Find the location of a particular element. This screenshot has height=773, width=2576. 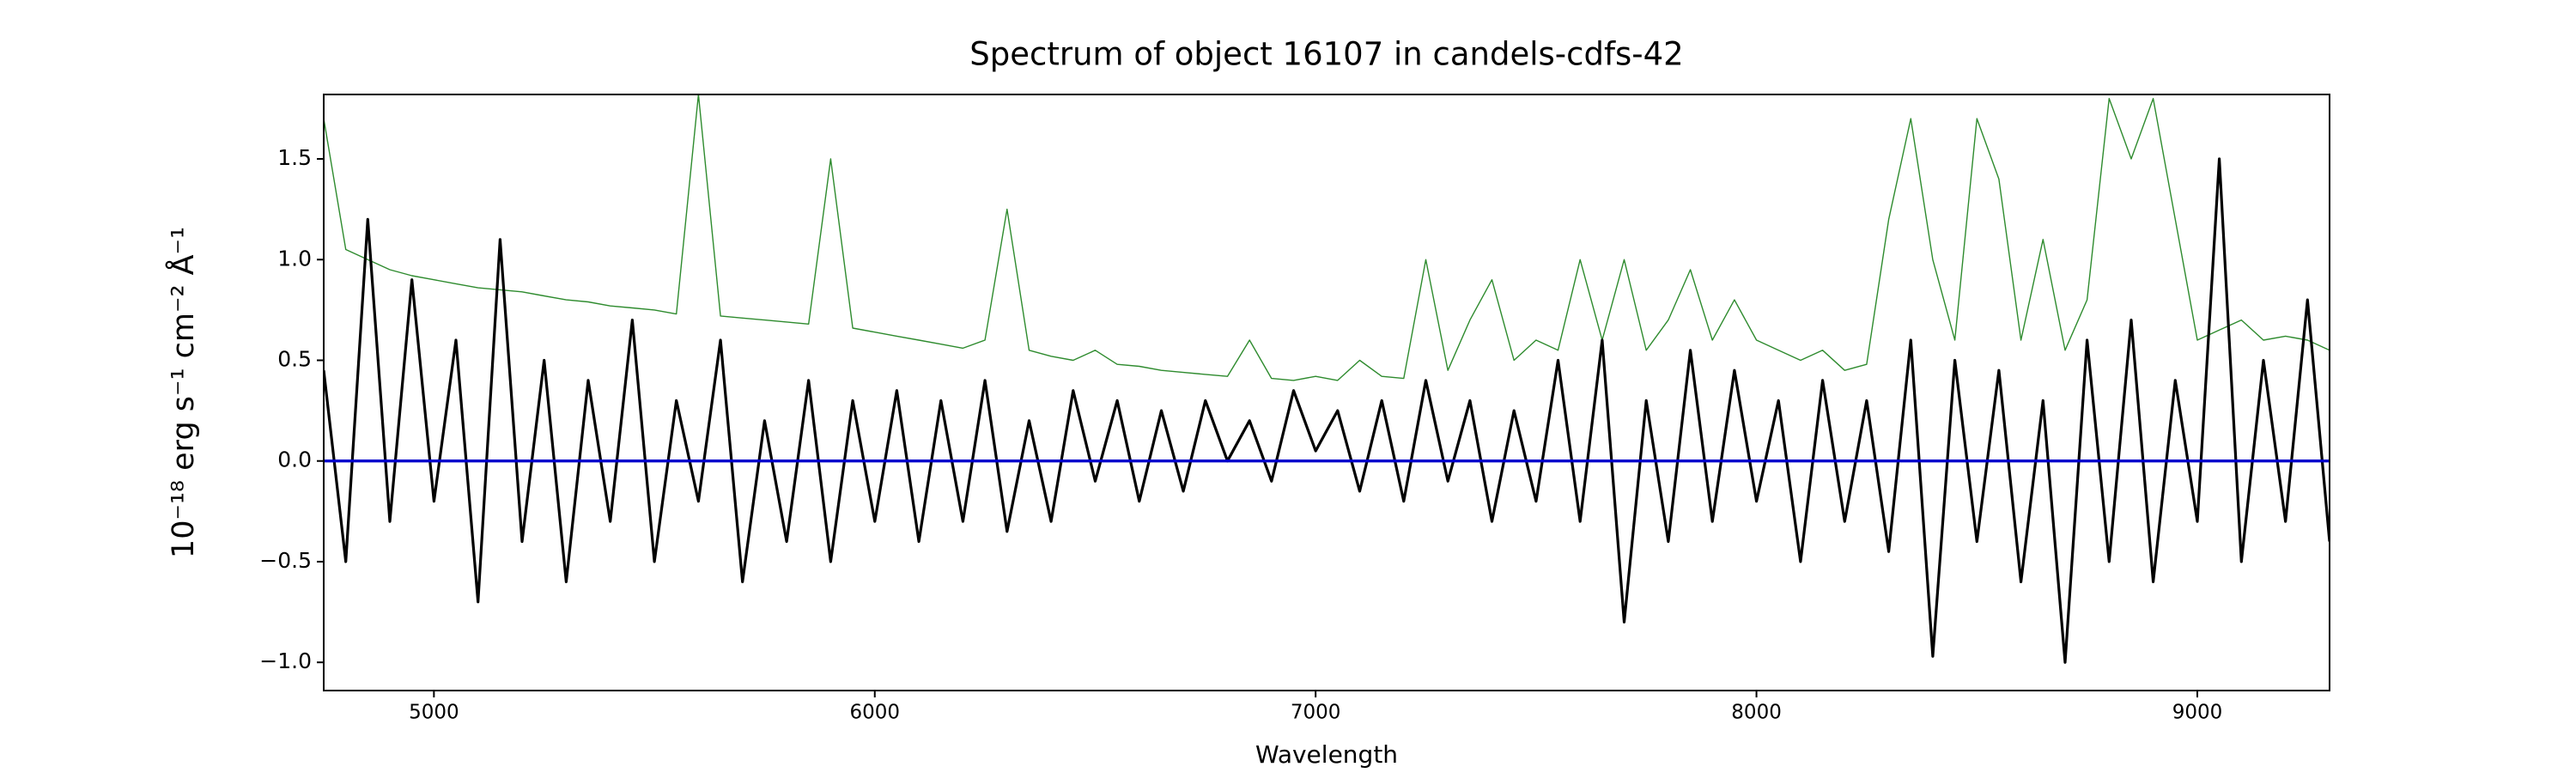

x-tick-label: 9000 is located at coordinates (2197, 713).